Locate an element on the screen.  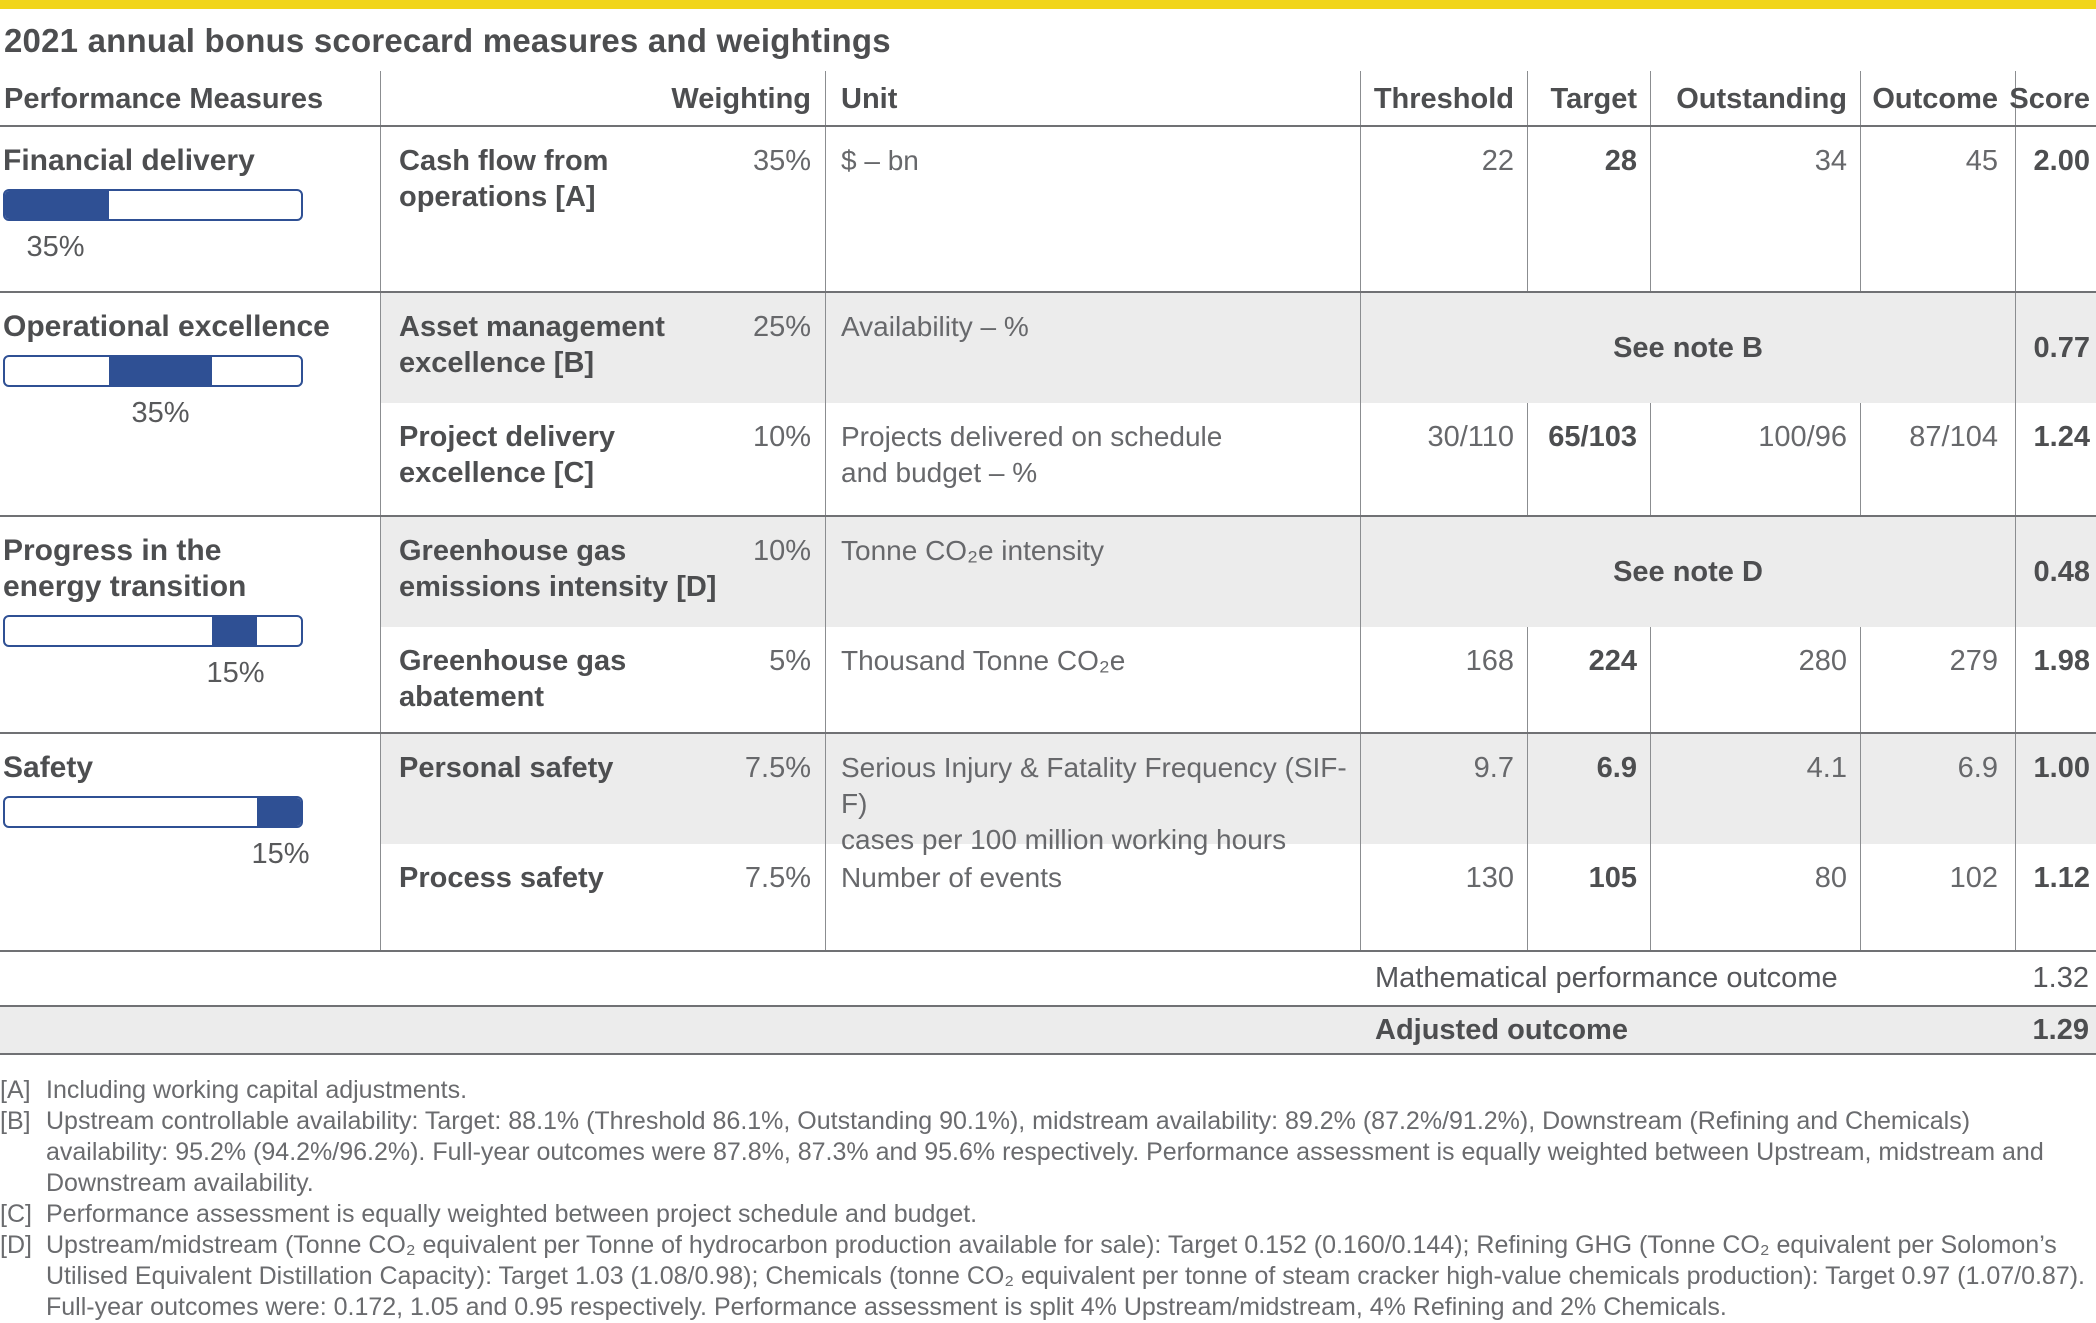
outstanding-value: 280 is located at coordinates (1755, 679).